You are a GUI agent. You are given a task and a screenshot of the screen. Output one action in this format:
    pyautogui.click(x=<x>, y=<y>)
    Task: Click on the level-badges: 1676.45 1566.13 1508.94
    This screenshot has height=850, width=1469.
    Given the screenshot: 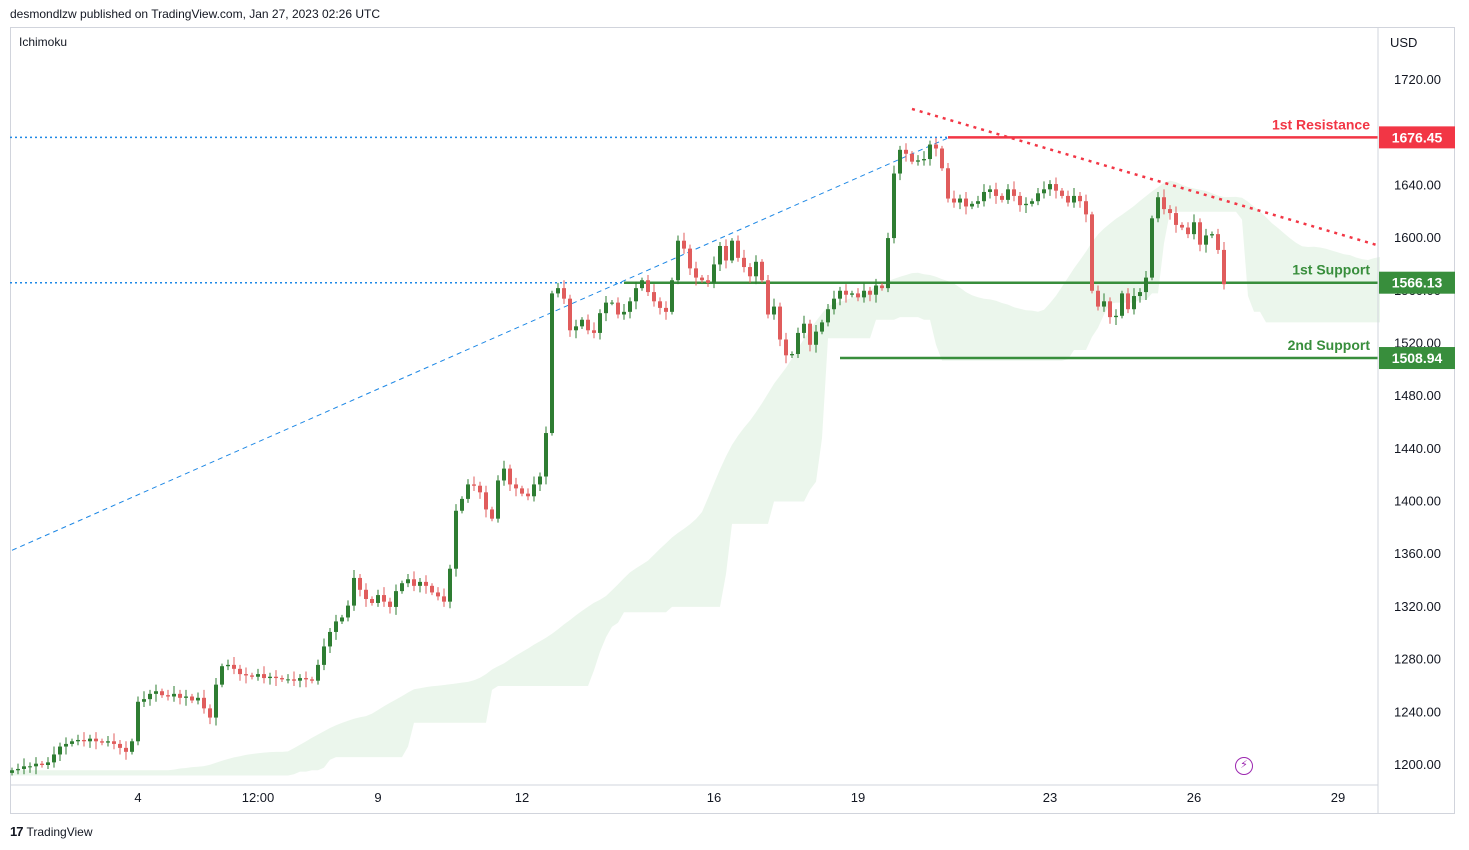 What is the action you would take?
    pyautogui.click(x=1417, y=248)
    